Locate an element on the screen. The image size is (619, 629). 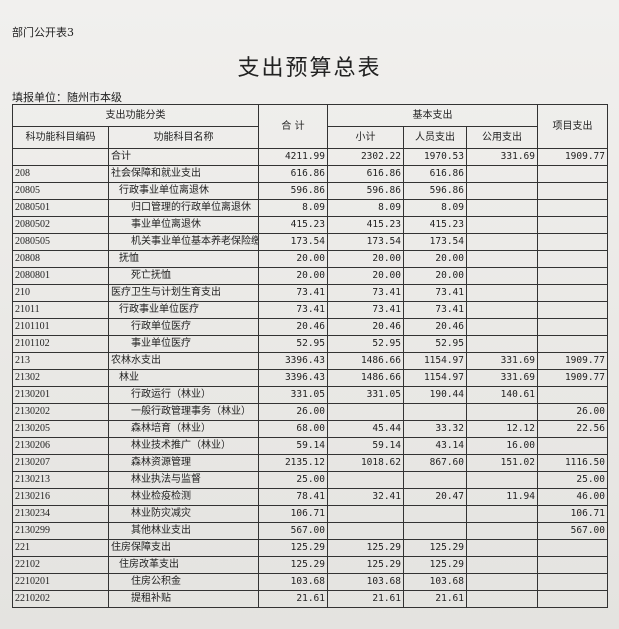
cell-total: 596.86 is located at coordinates (293, 191).